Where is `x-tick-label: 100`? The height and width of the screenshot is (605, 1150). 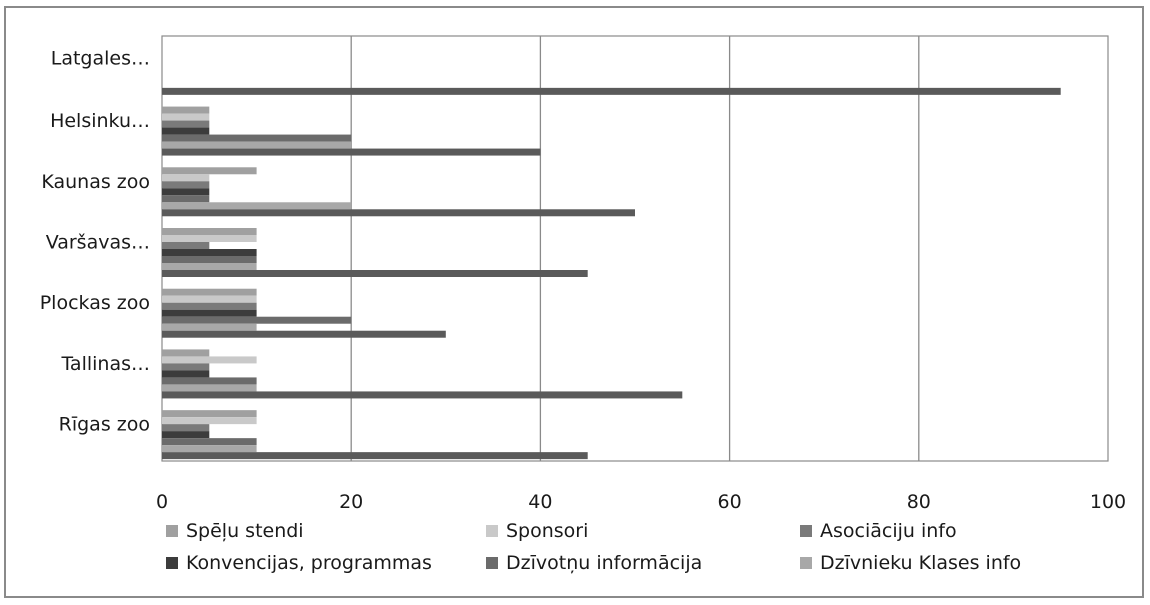 x-tick-label: 100 is located at coordinates (1108, 502).